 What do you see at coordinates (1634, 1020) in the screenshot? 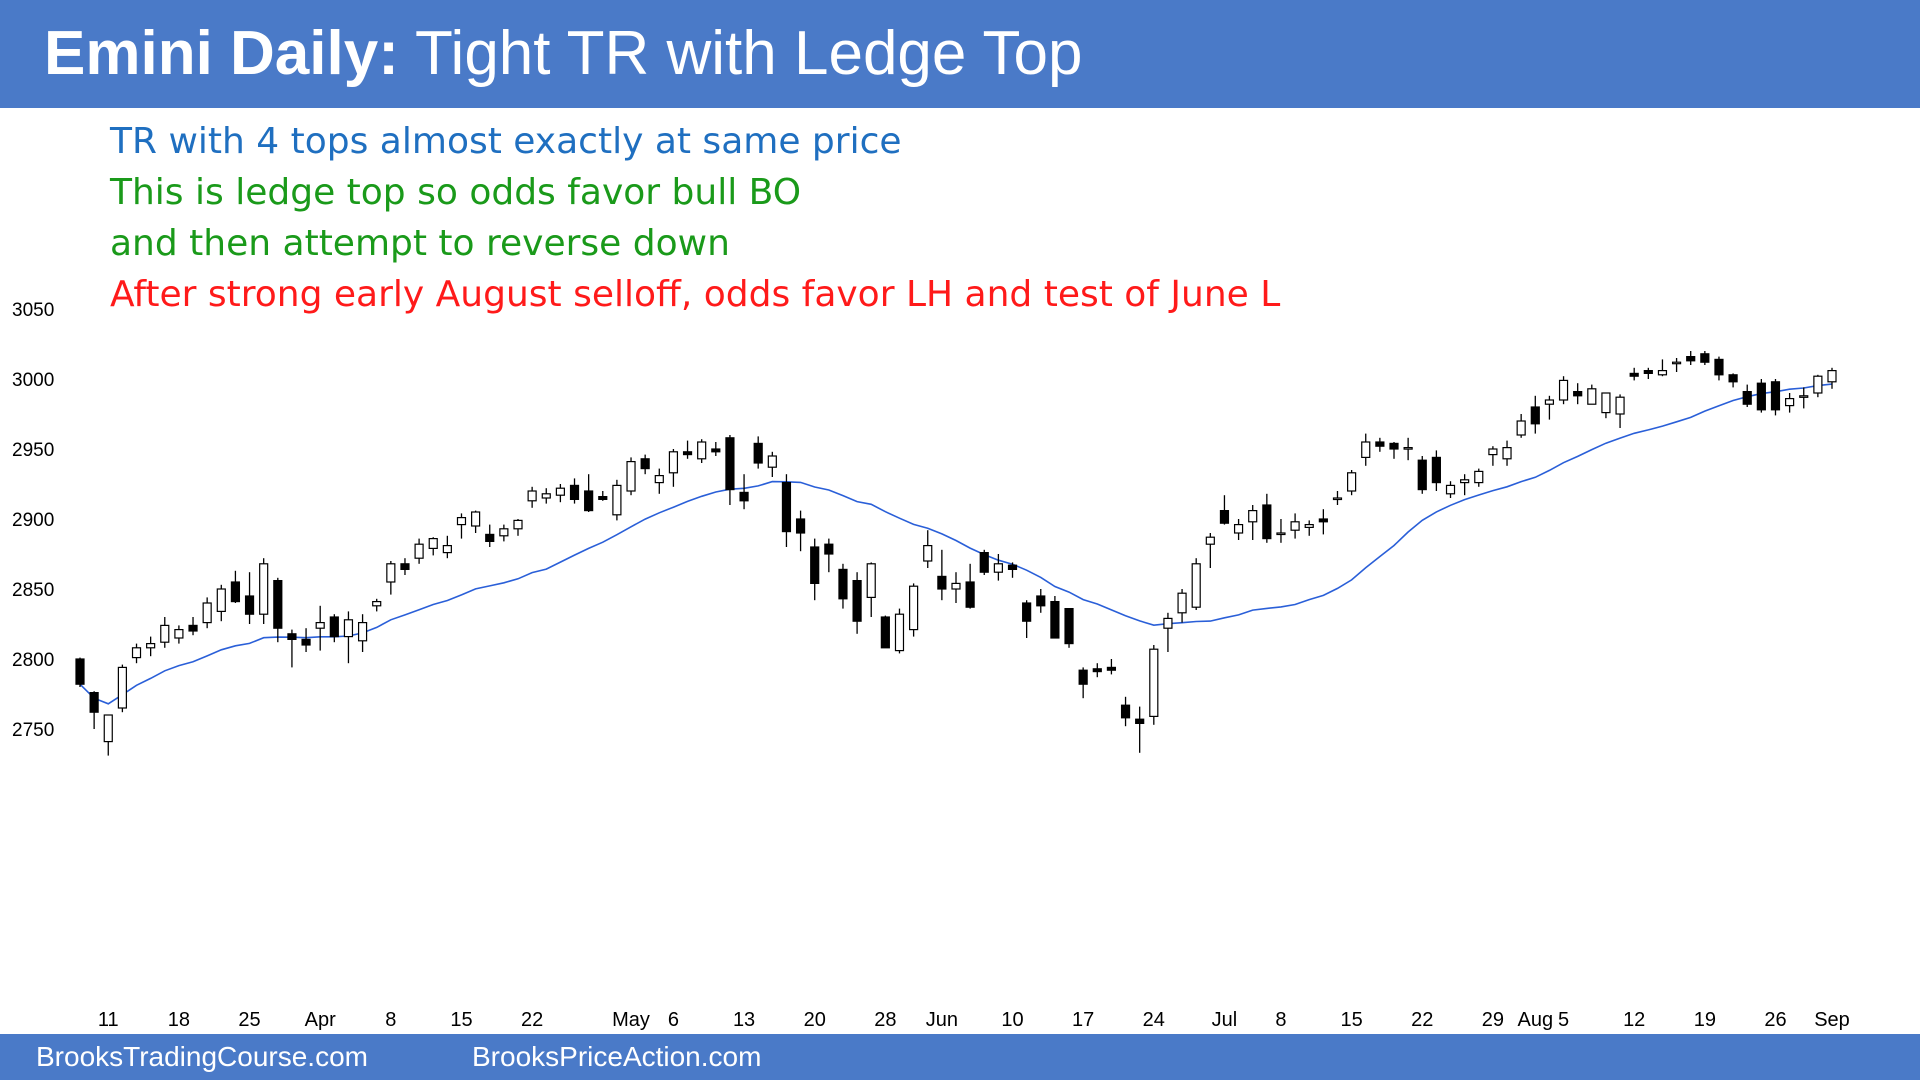
I see `x-tick-label: 12` at bounding box center [1634, 1020].